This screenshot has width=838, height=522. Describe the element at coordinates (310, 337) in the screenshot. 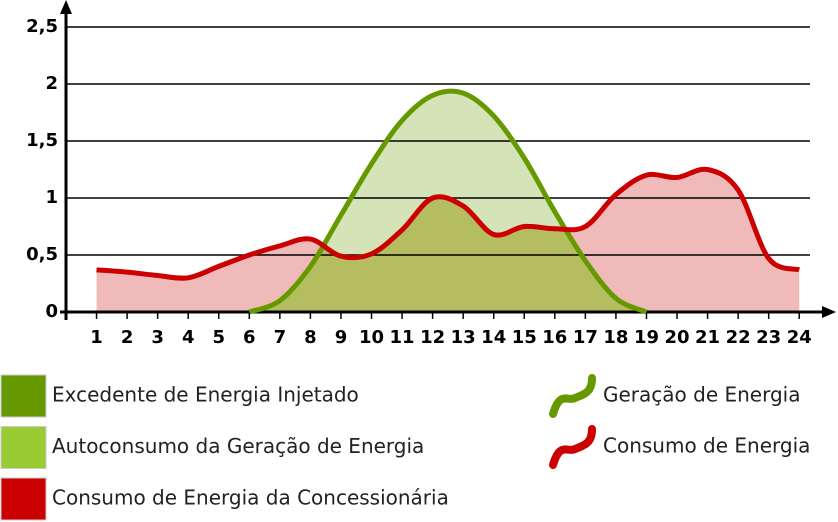

I see `x-tick-label: 8` at that location.